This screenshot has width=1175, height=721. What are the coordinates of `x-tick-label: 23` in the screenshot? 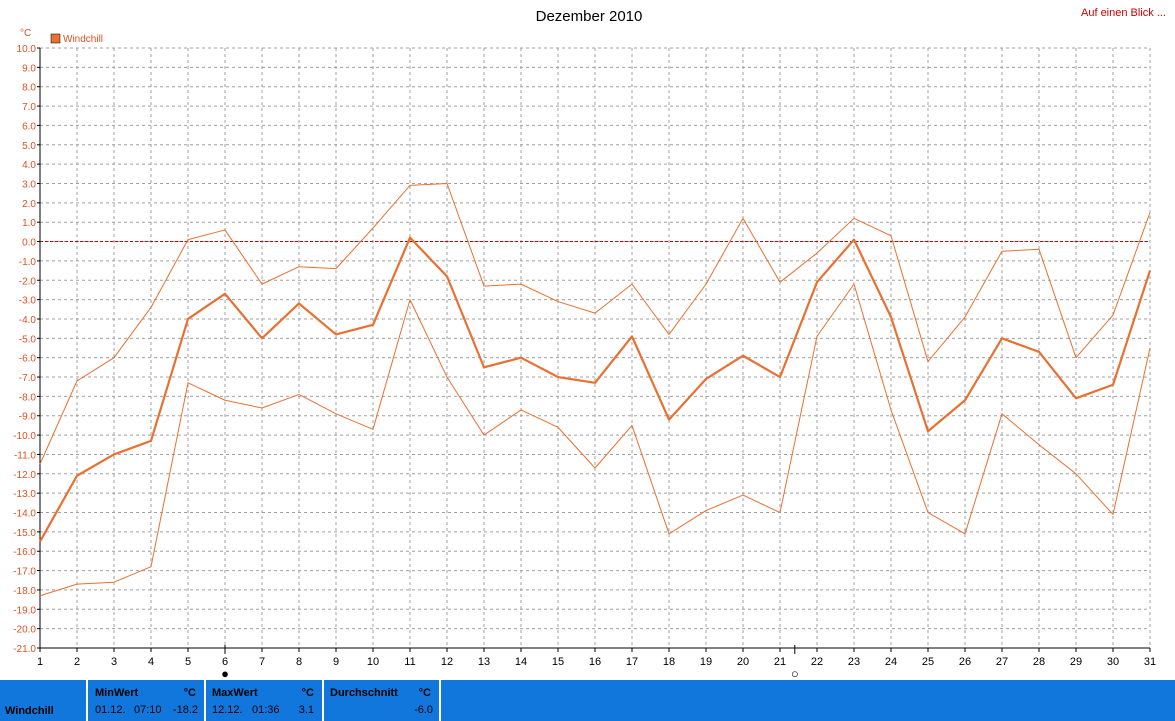 It's located at (854, 662).